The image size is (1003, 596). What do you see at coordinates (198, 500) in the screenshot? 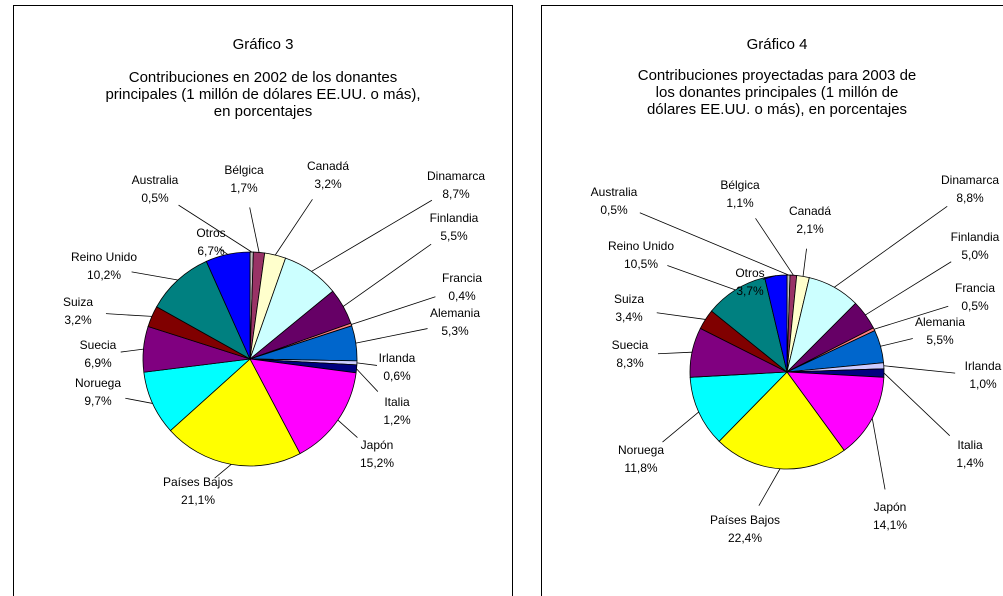
I see `slice-value-label: 21,1%` at bounding box center [198, 500].